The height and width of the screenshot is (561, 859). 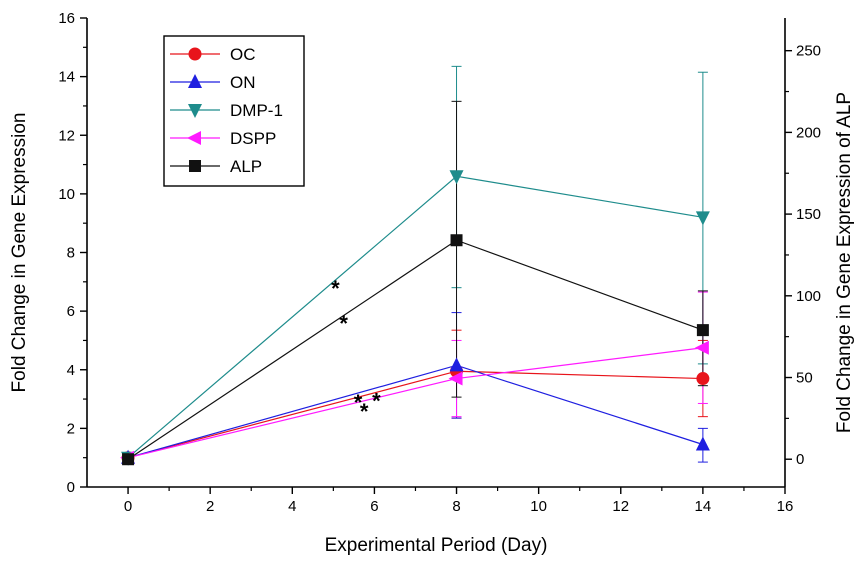 What do you see at coordinates (71, 253) in the screenshot?
I see `y-tick-label: 8` at bounding box center [71, 253].